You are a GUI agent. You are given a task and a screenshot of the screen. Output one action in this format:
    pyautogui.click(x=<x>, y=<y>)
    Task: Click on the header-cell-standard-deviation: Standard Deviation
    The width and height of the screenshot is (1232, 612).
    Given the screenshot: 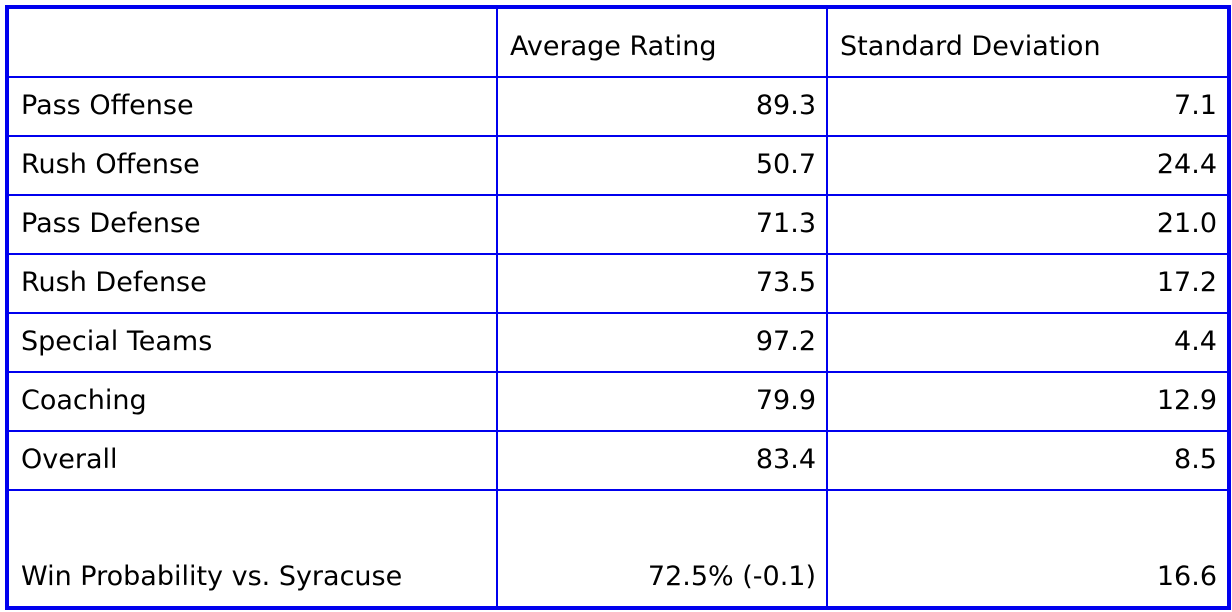 What is the action you would take?
    pyautogui.click(x=1028, y=42)
    